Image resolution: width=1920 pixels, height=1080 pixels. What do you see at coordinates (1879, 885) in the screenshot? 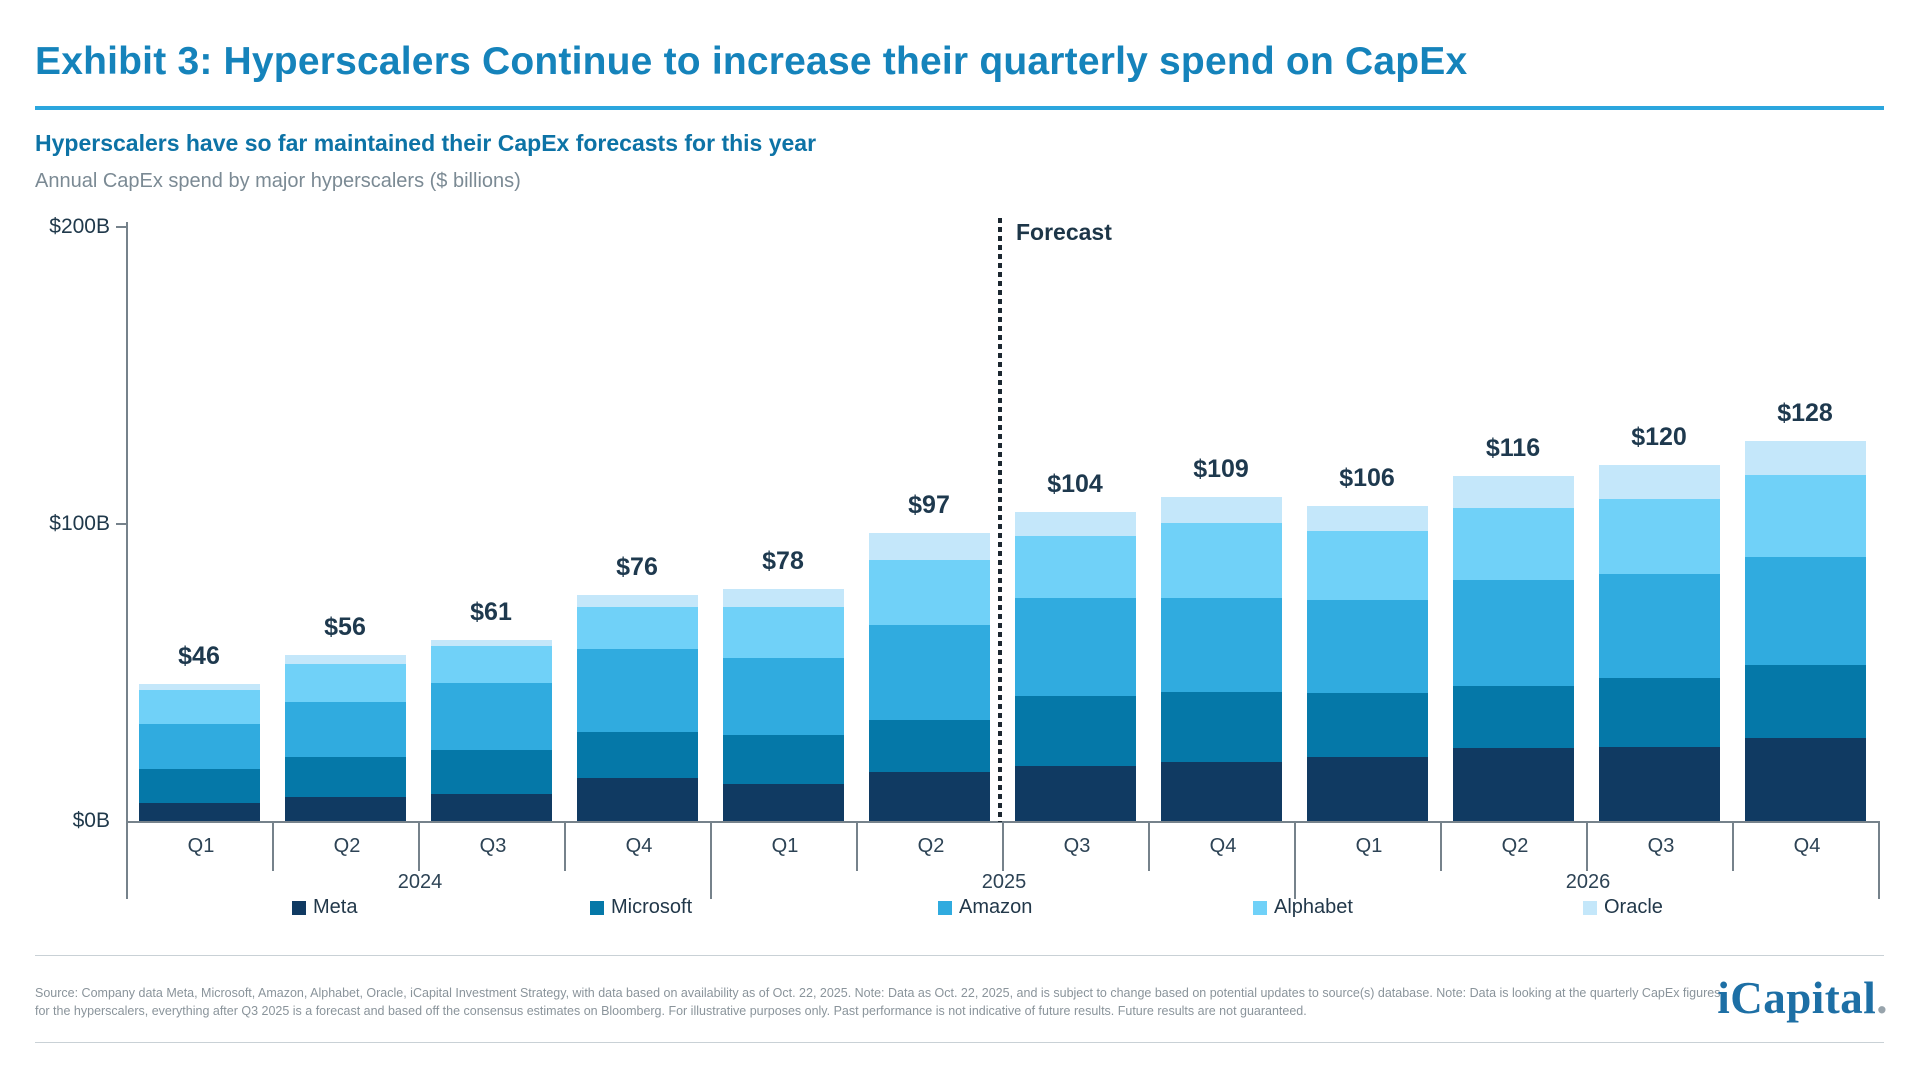
I see `x-axis-year-end-tick` at bounding box center [1879, 885].